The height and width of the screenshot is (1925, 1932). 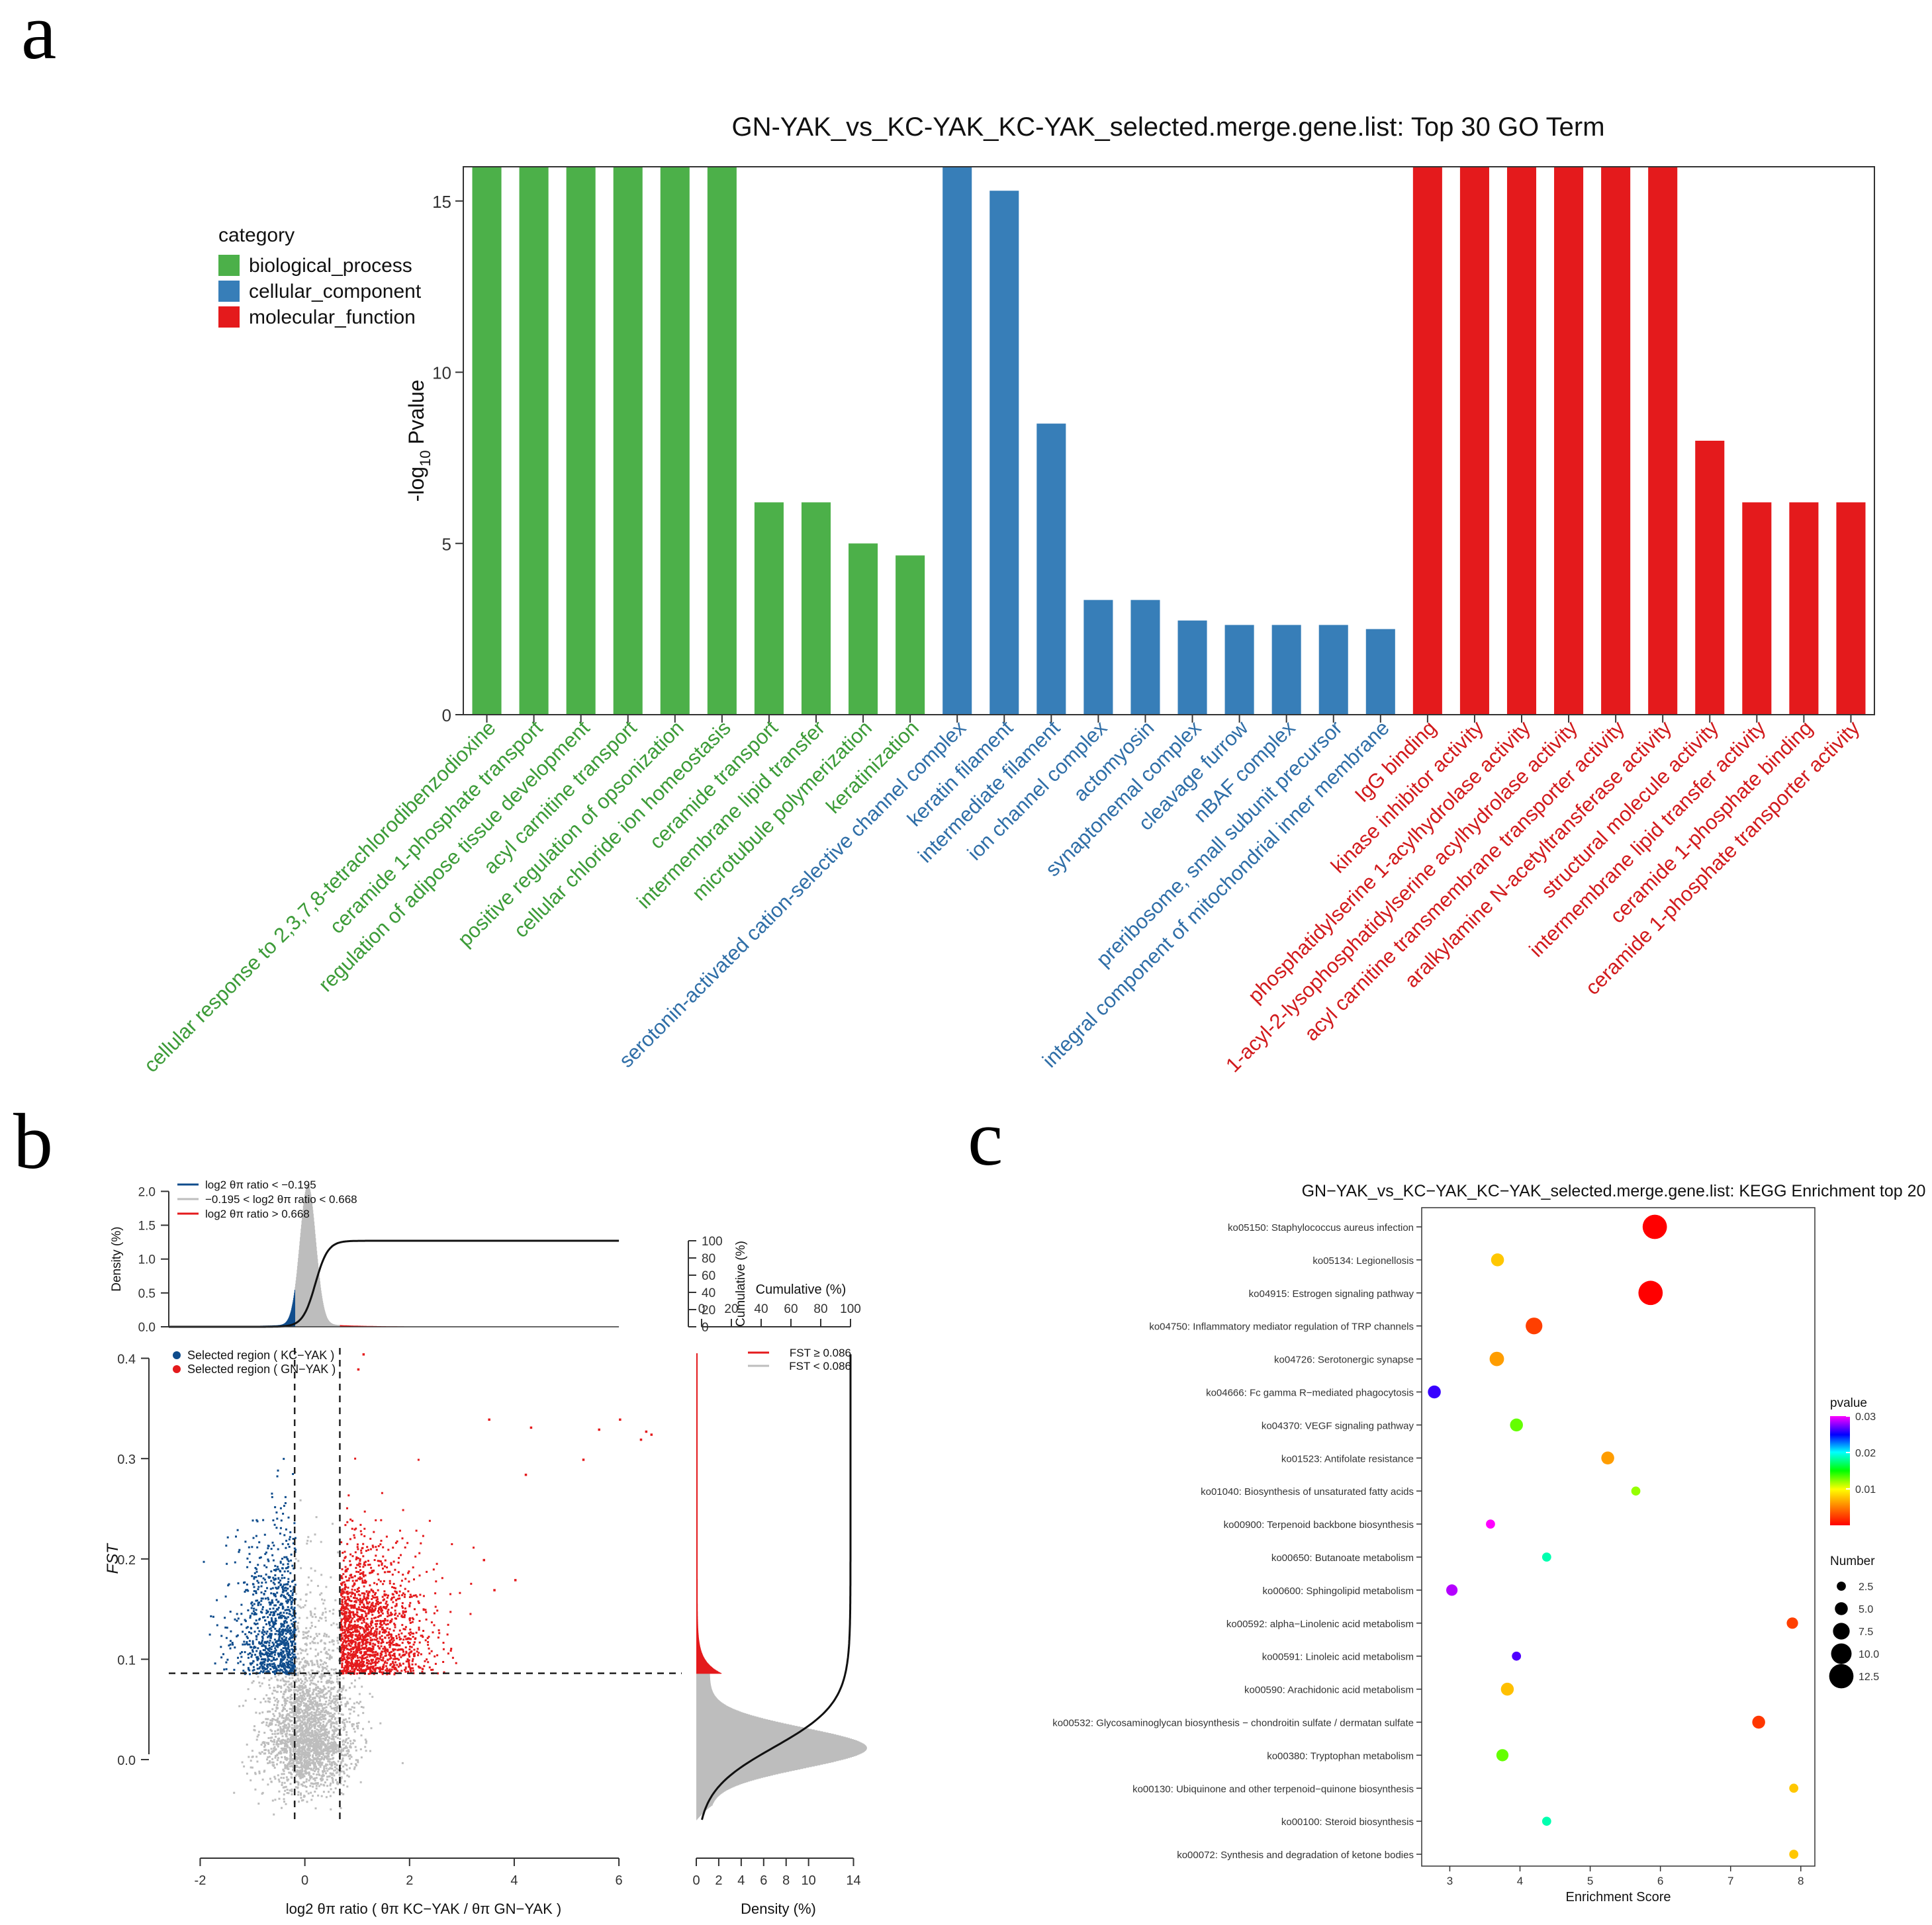 I want to click on pathway-label: ko04915: Estrogen signaling pathway, so click(x=1331, y=1294).